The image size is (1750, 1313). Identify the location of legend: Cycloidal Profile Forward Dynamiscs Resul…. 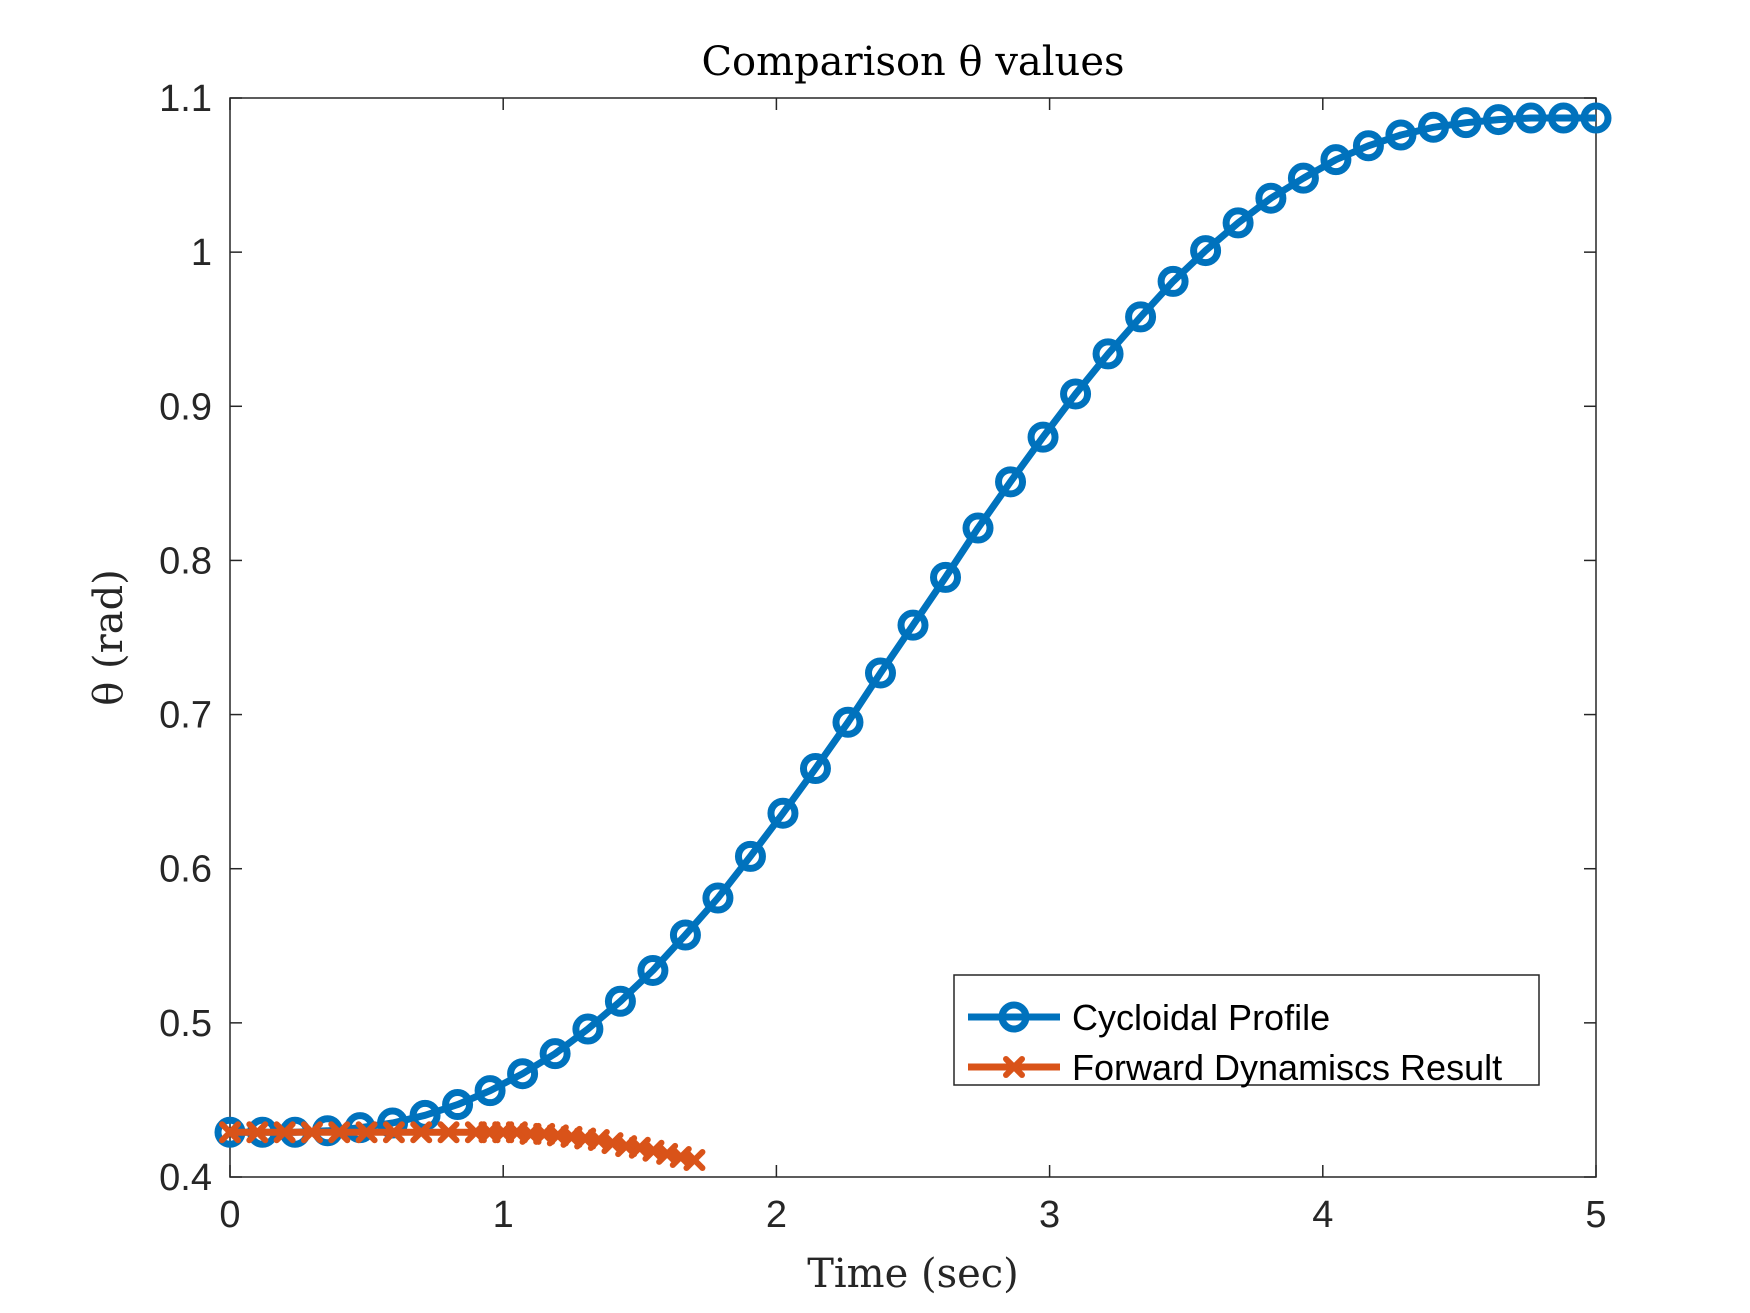
(1246, 1031).